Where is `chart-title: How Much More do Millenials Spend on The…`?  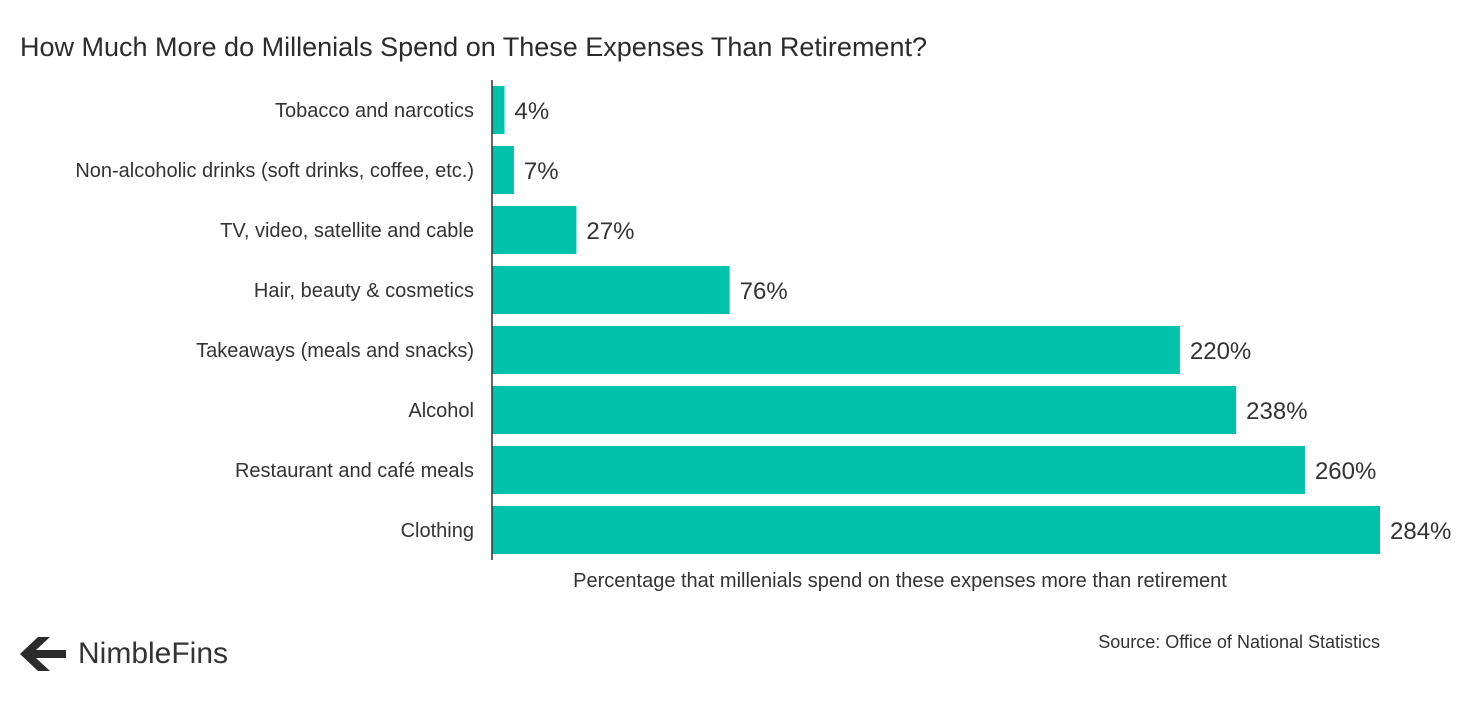 chart-title: How Much More do Millenials Spend on The… is located at coordinates (473, 47).